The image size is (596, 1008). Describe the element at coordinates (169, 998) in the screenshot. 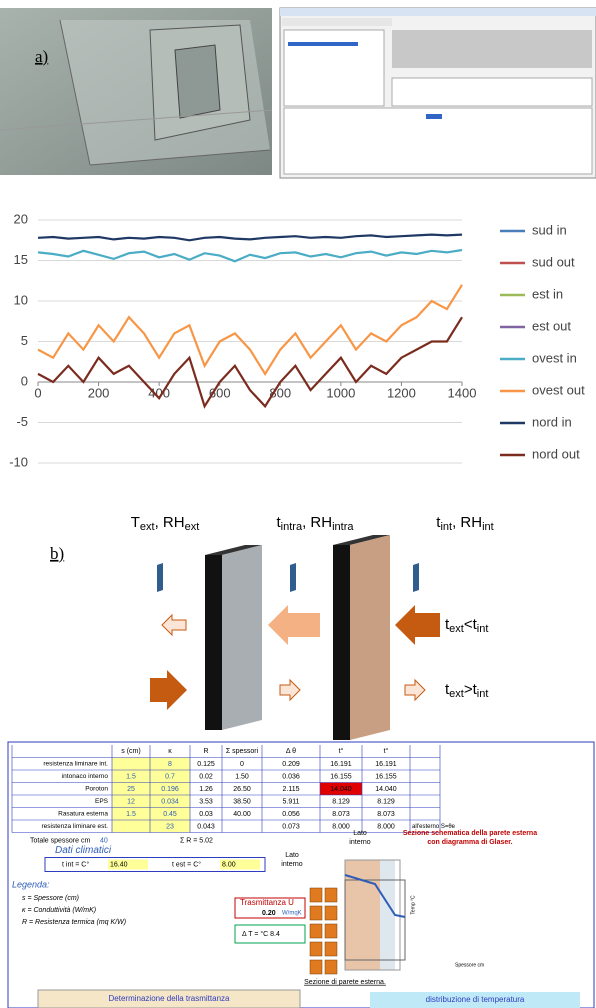

I see `footer-left: Determinazione della trasmittanza` at that location.